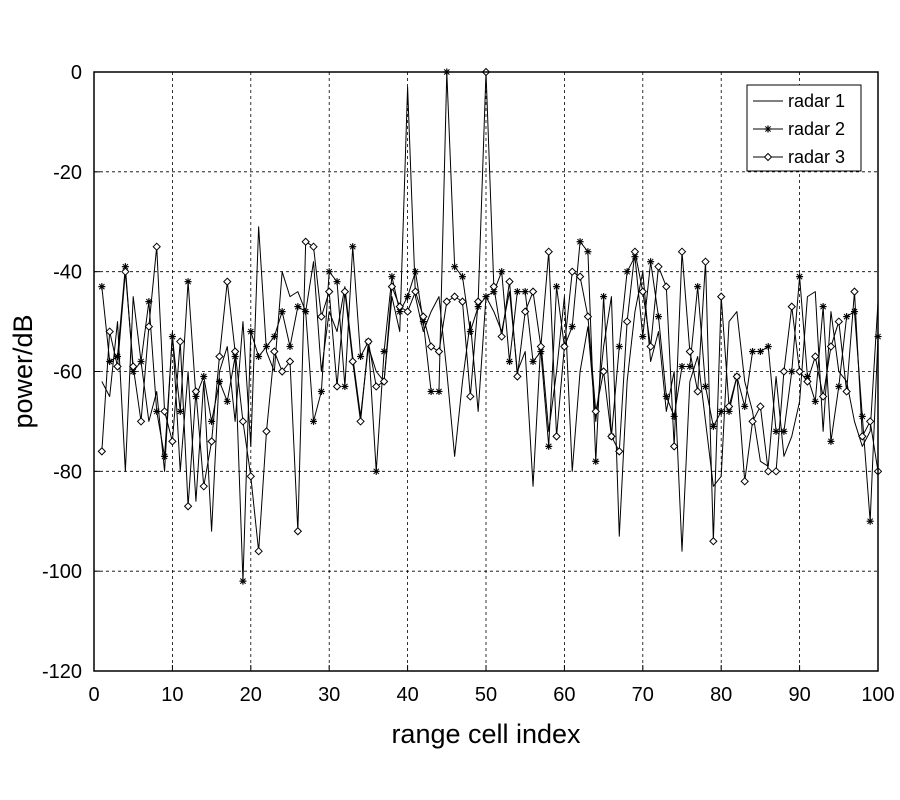 The height and width of the screenshot is (800, 900). I want to click on x-tick-label: 70, so click(643, 695).